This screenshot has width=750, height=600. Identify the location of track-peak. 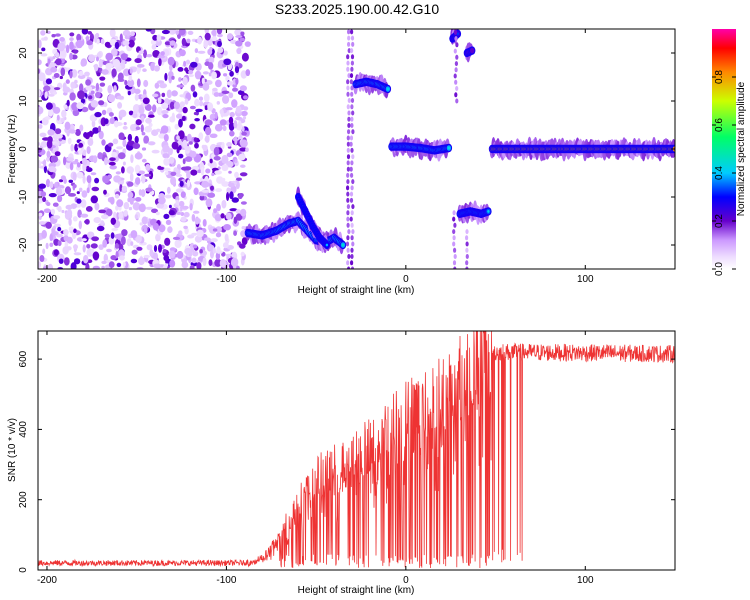
(449, 148).